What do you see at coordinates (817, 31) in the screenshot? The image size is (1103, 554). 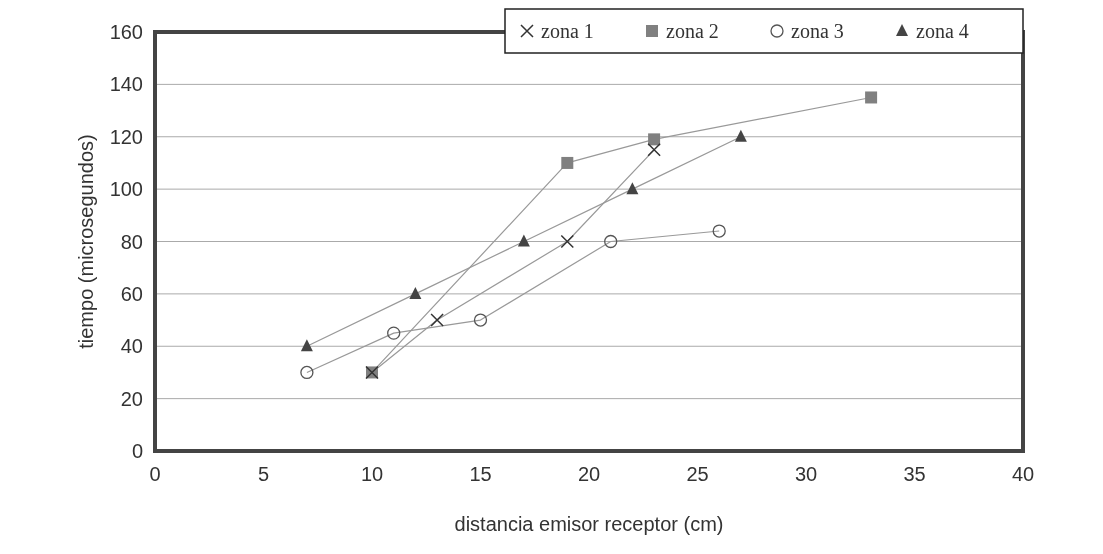 I see `legend-label: zona 3` at bounding box center [817, 31].